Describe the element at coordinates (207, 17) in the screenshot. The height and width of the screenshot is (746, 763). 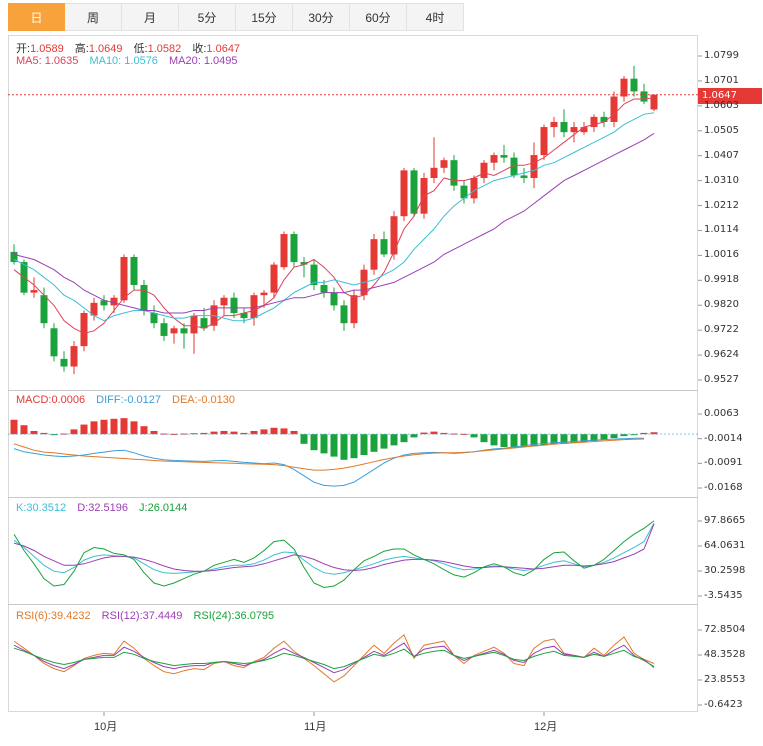
I see `tab-5min: 5分` at that location.